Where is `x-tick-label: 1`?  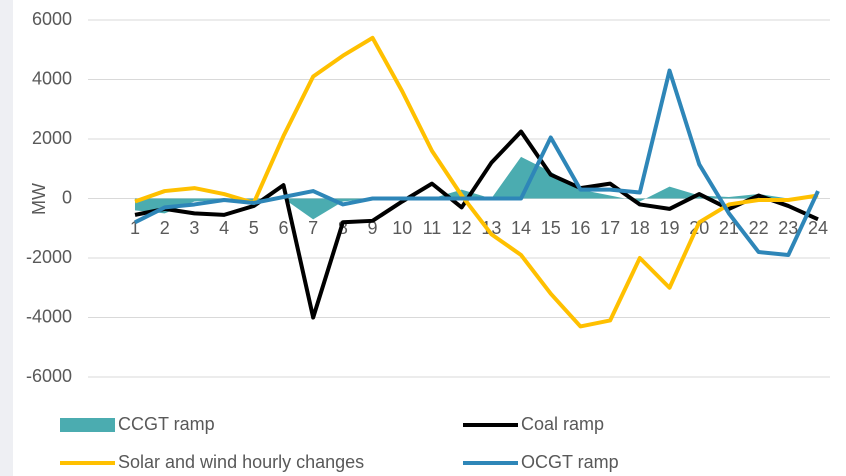 x-tick-label: 1 is located at coordinates (135, 228).